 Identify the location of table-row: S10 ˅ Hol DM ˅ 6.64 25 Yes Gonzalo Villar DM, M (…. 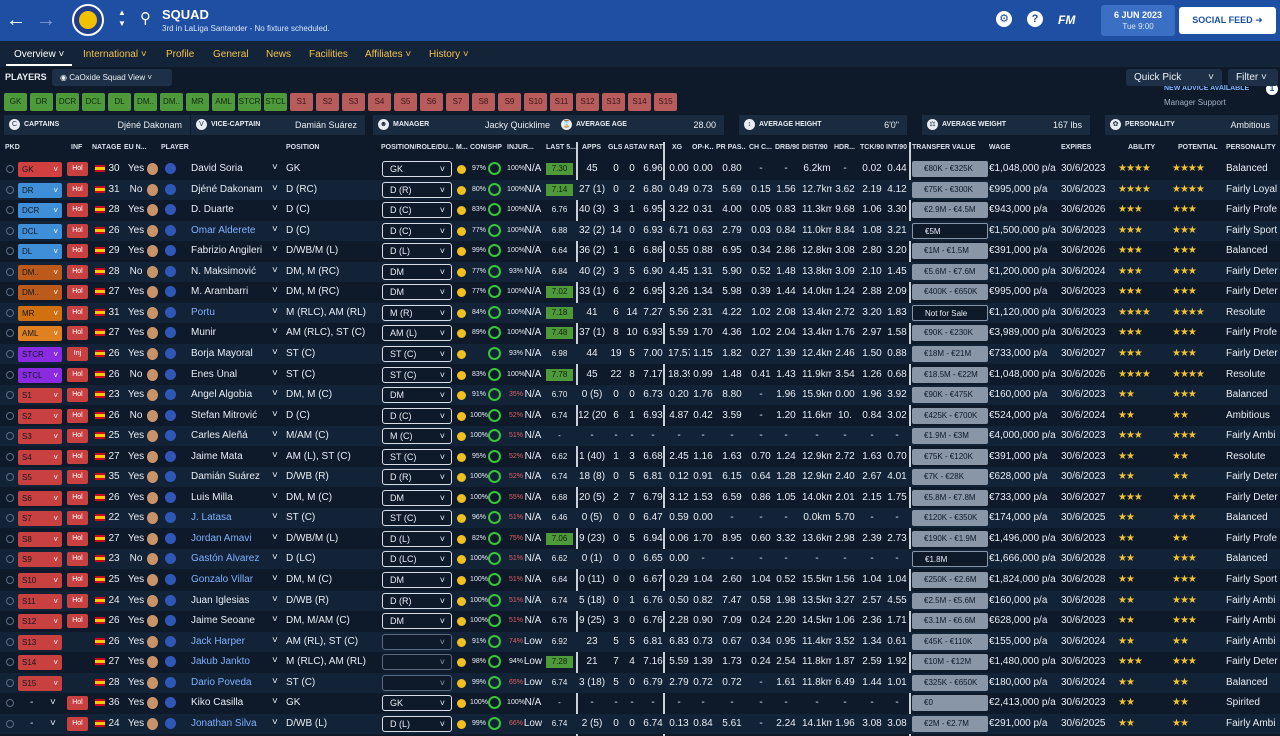
(640, 580).